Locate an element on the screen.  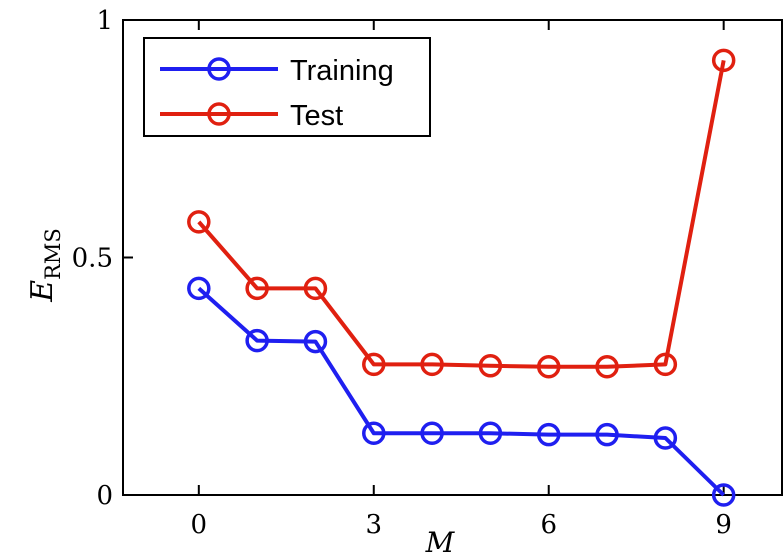
x-tick-label: 9 is located at coordinates (723, 525).